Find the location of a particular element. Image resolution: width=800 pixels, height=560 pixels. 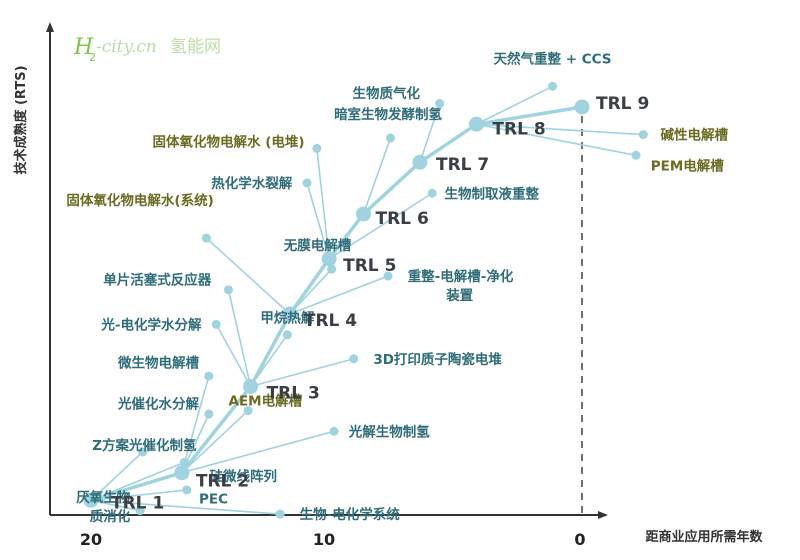

x-tick-label-10: 10 is located at coordinates (324, 539).